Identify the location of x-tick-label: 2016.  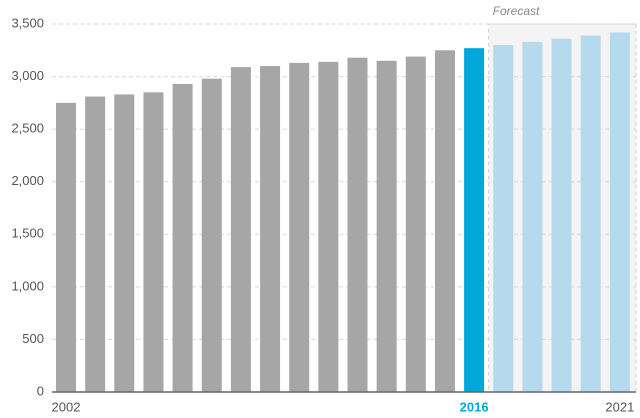
(474, 406).